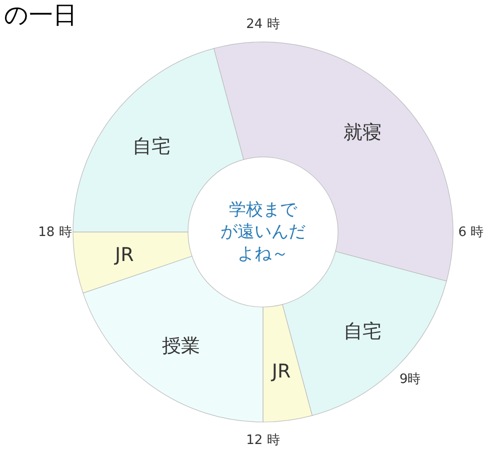 The height and width of the screenshot is (455, 491). What do you see at coordinates (410, 380) in the screenshot?
I see `text: 9時` at bounding box center [410, 380].